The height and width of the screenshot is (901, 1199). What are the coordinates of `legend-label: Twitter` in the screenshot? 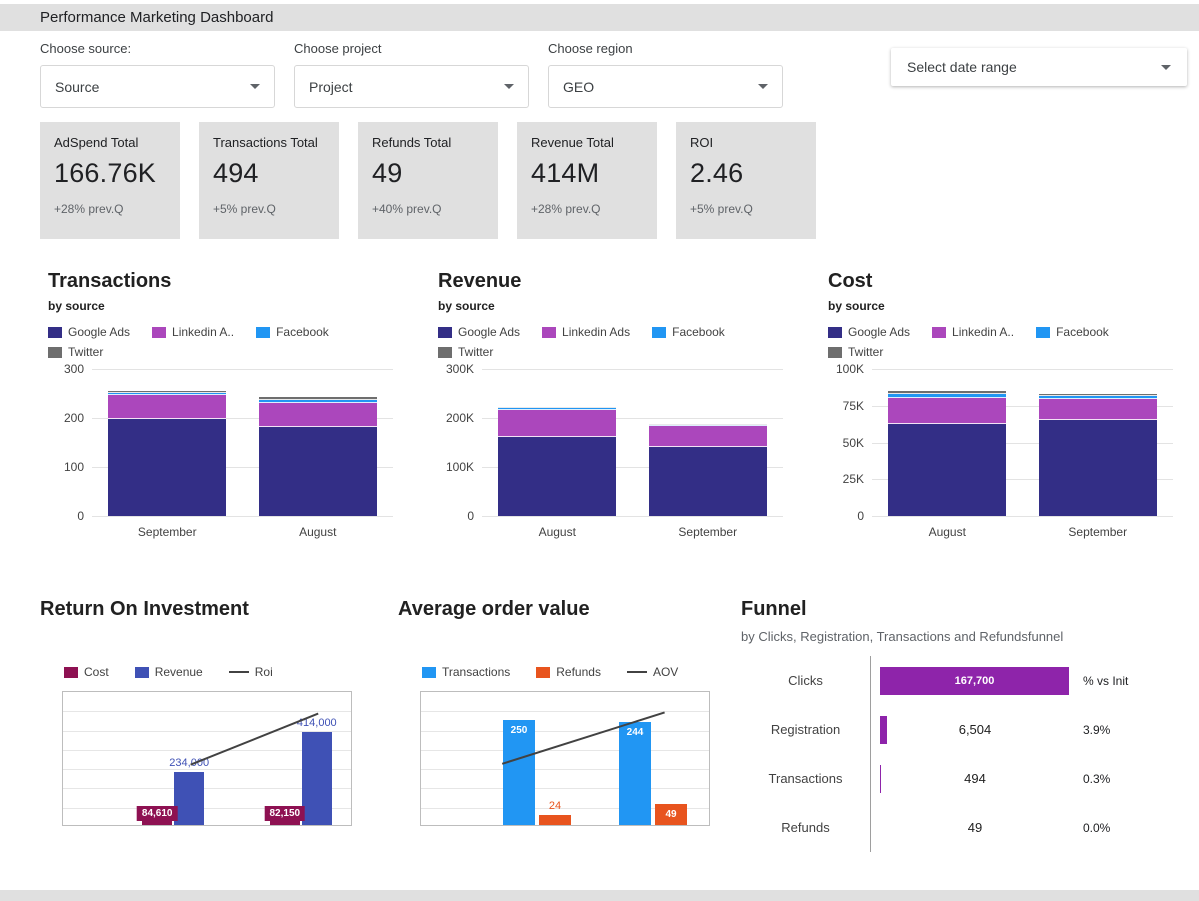 It's located at (866, 352).